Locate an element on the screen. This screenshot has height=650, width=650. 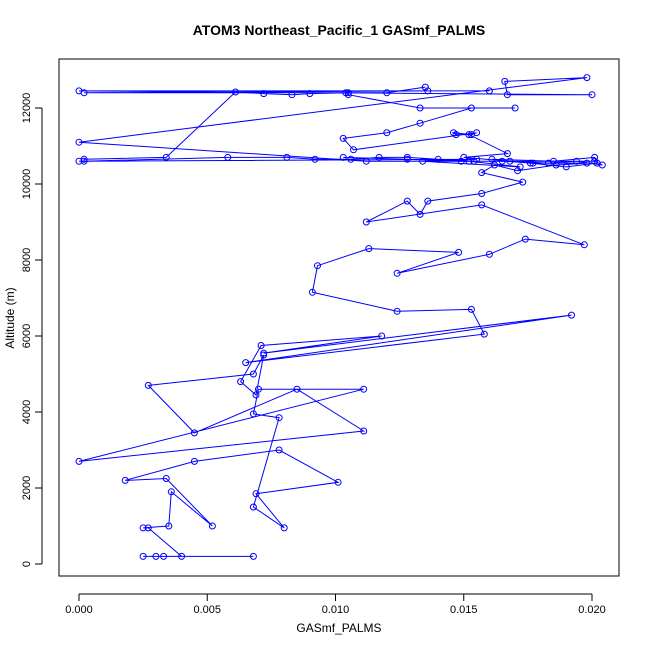
y-tick-label: 8000 is located at coordinates (27, 260).